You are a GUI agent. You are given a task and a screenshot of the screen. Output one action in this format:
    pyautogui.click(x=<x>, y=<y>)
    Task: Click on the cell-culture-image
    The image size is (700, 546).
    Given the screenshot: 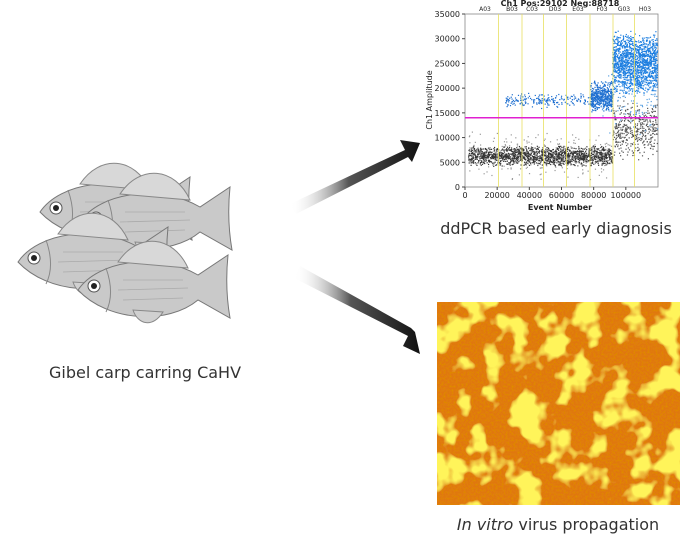 What is the action you would take?
    pyautogui.click(x=558, y=403)
    